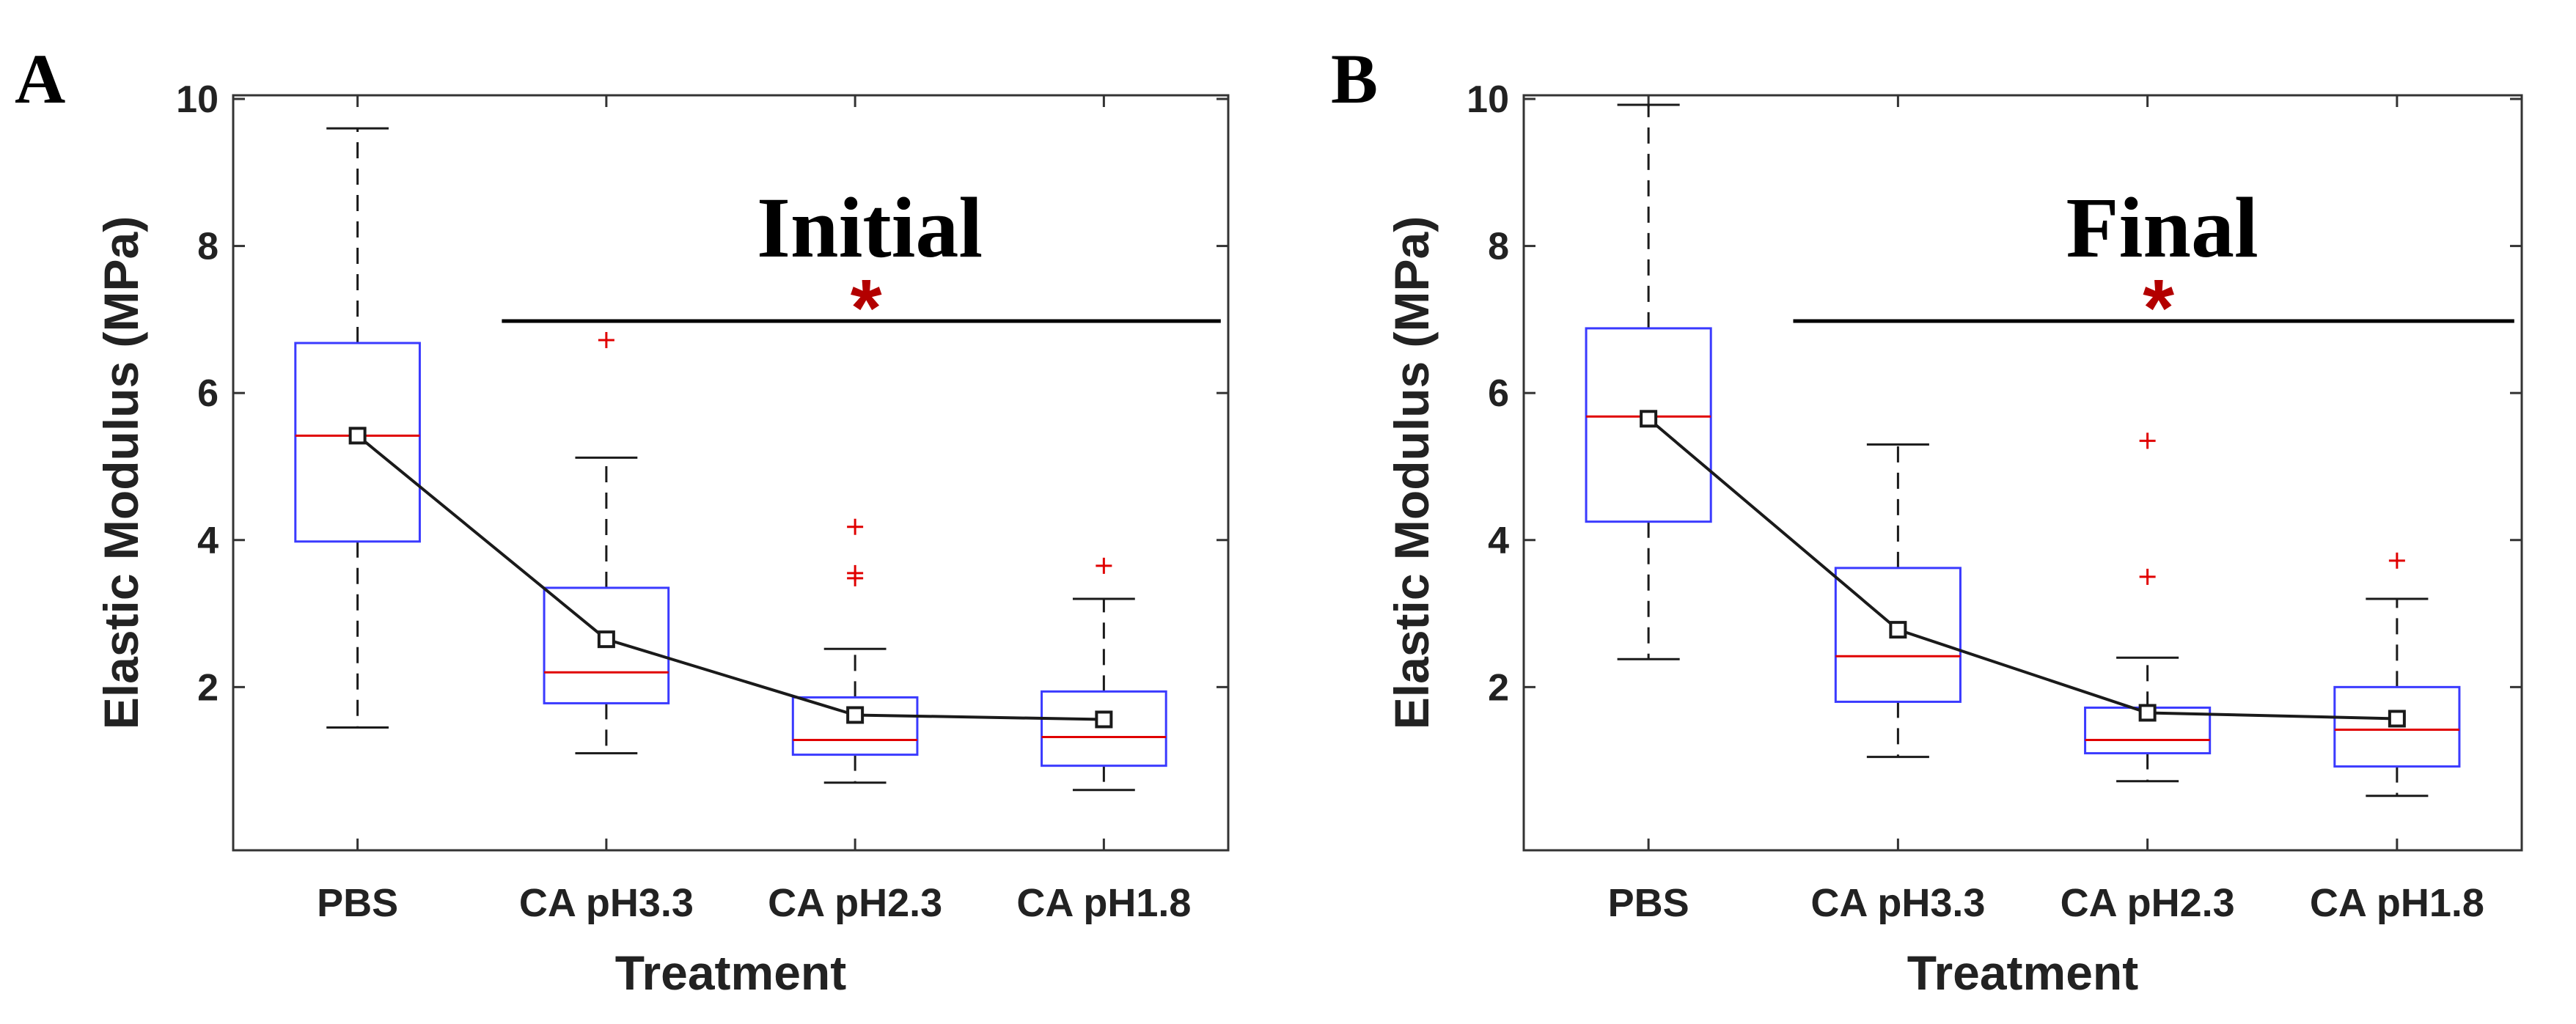 The image size is (2576, 1024). I want to click on panel-letter: B, so click(1355, 79).